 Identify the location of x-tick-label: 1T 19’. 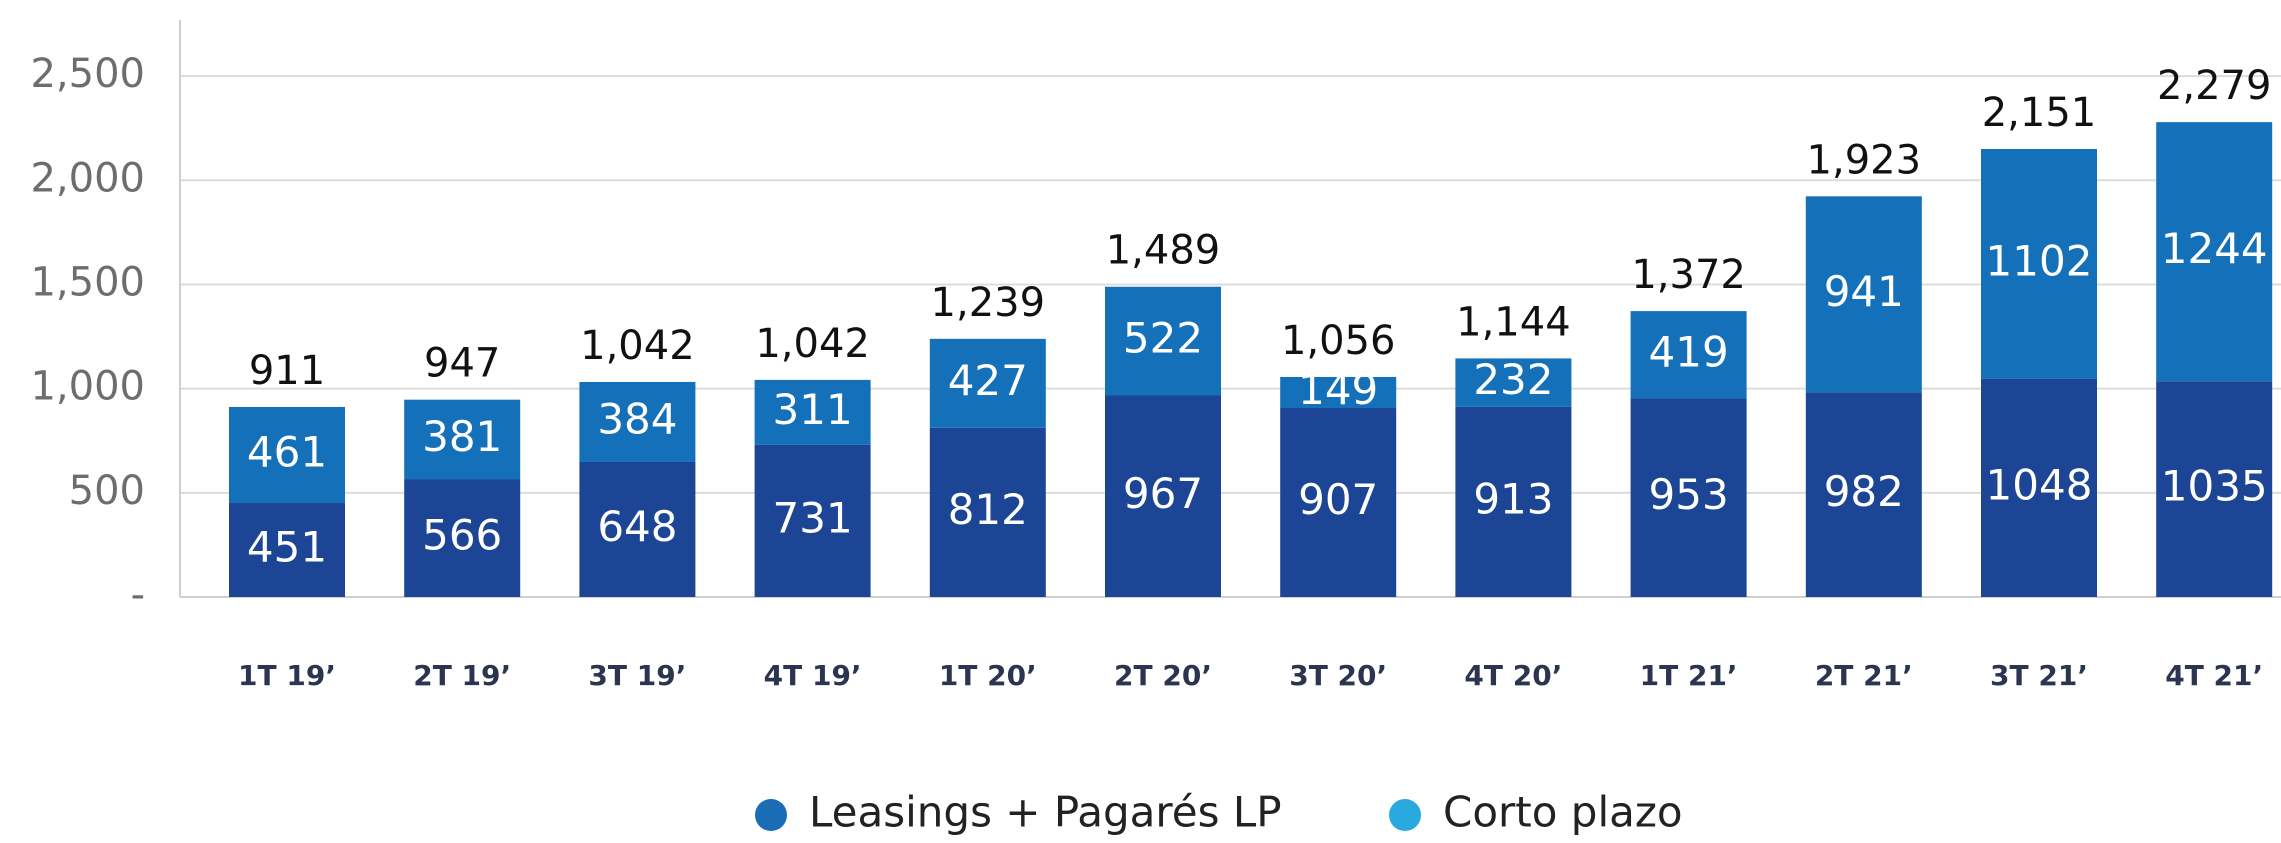
(287, 675).